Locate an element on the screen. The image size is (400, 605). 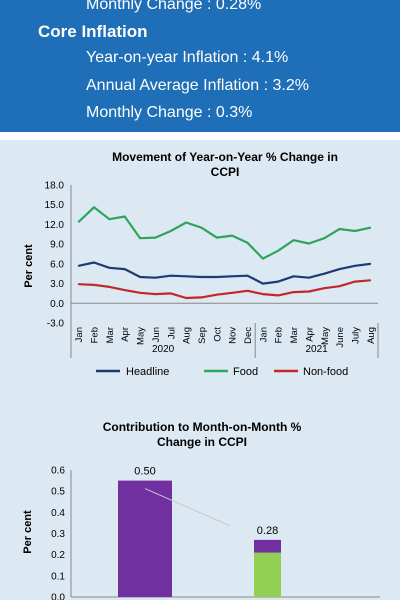
line-chart-y-tick-label: 15.0 is located at coordinates (55, 205).